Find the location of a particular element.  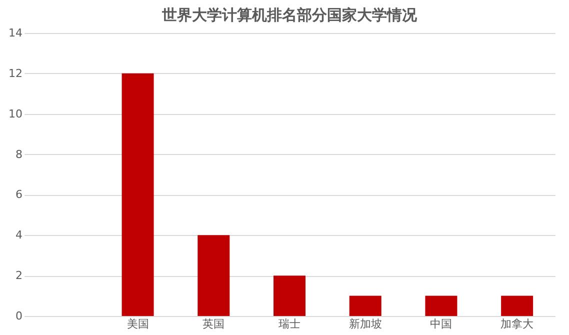

y-tick-label: 10 is located at coordinates (15, 113).